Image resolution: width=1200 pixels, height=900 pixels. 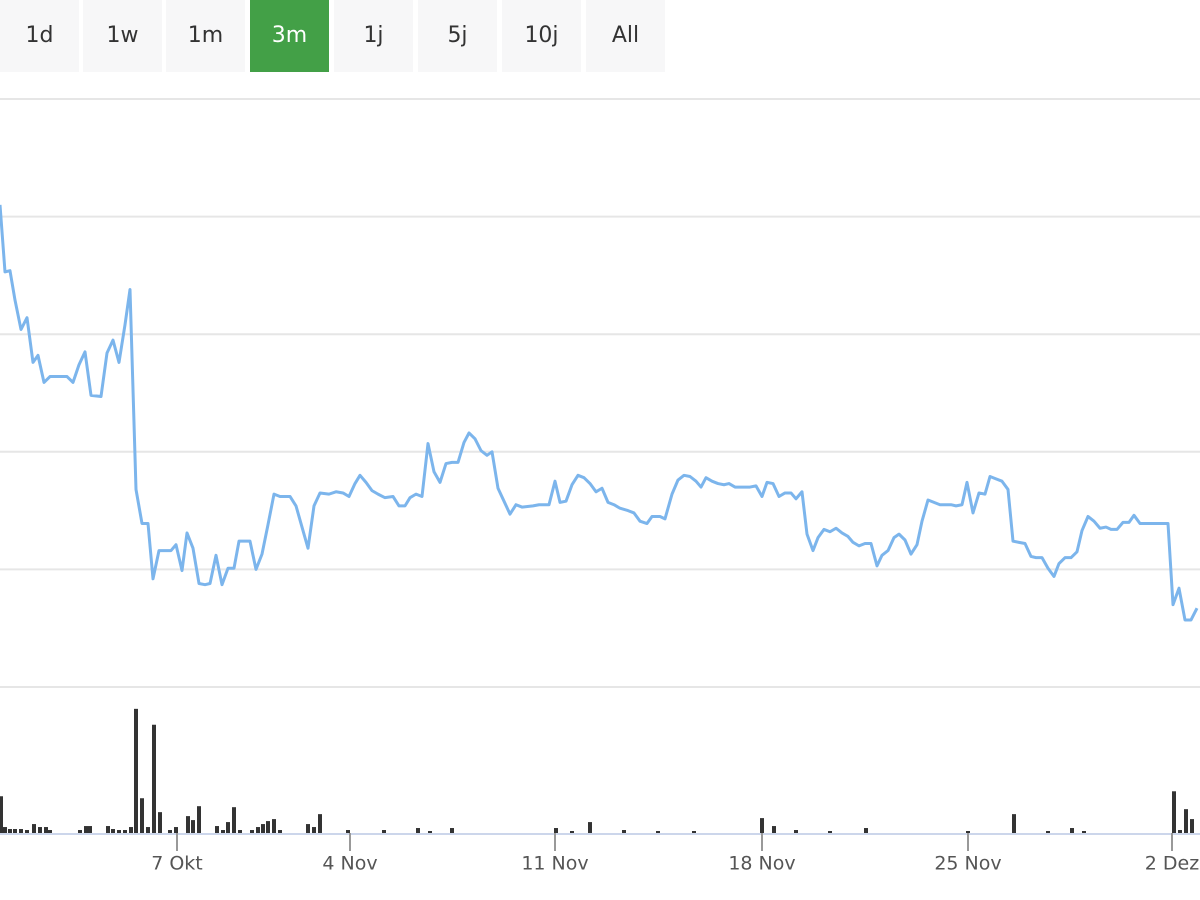 I want to click on range-button: All, so click(x=625, y=36).